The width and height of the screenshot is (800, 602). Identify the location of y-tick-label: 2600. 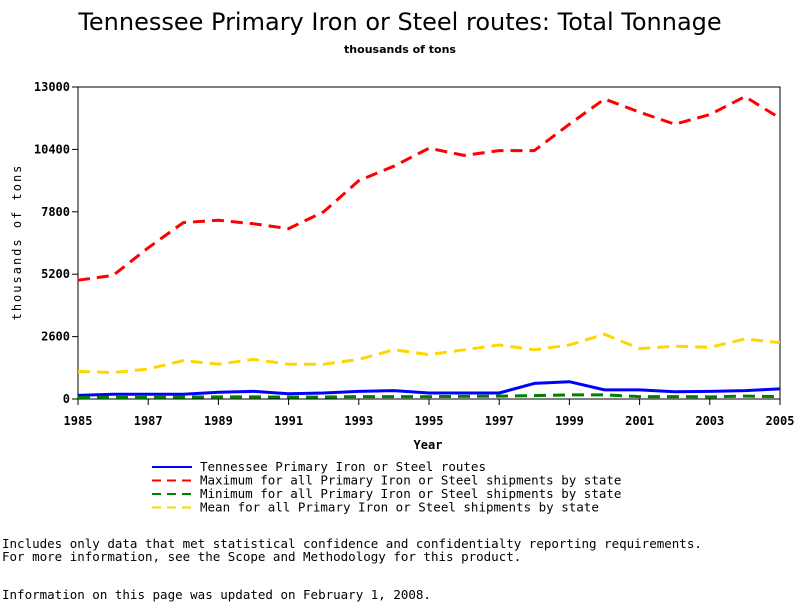
(55, 337).